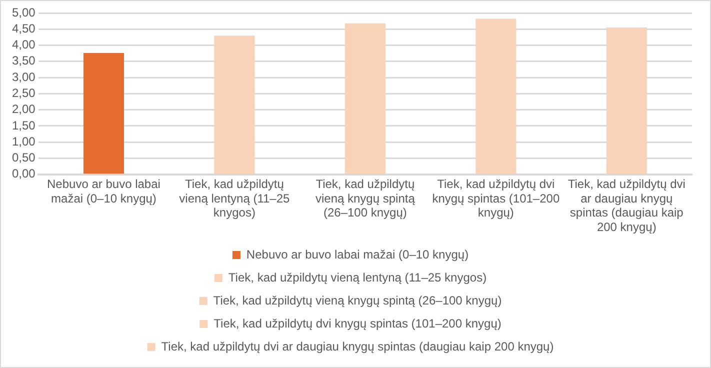 This screenshot has height=368, width=711. I want to click on x-tick-label: Tiek, kad užpildytų dvi ar daugiau knygų spintas (daugiau kaip 200 knygų), so click(627, 205).